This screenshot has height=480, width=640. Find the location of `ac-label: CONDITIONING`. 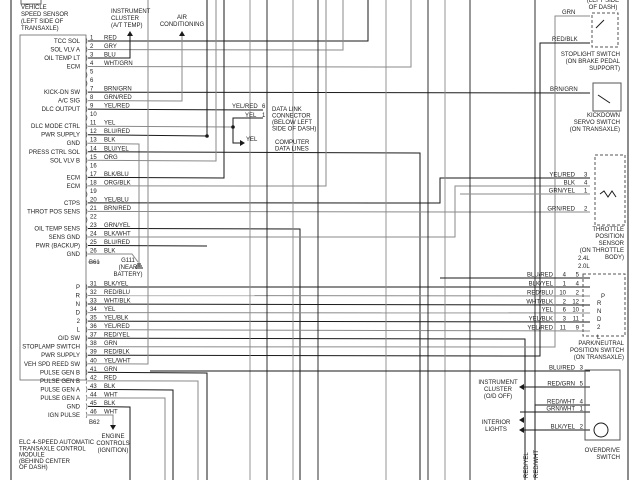

ac-label: CONDITIONING is located at coordinates (182, 25).